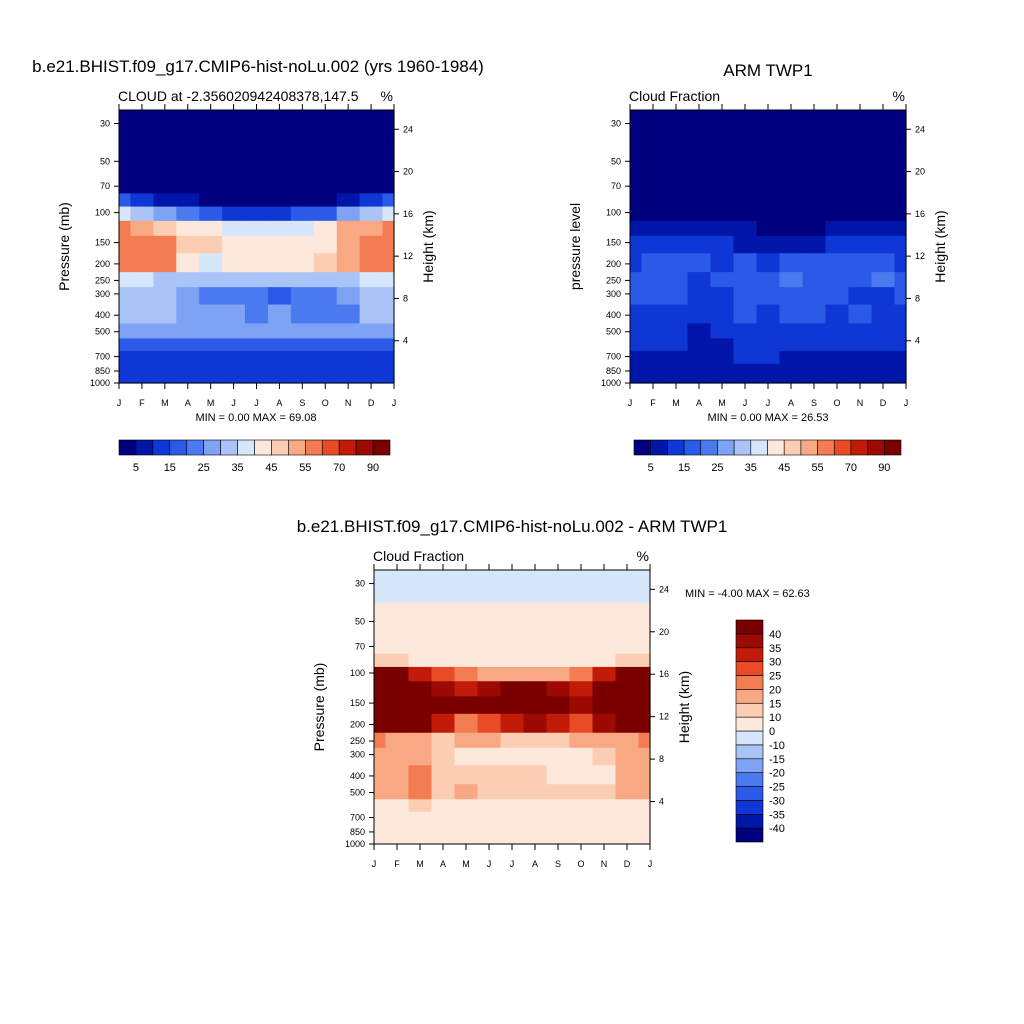  I want to click on y-axis-label: Pressure (mb), so click(319, 707).